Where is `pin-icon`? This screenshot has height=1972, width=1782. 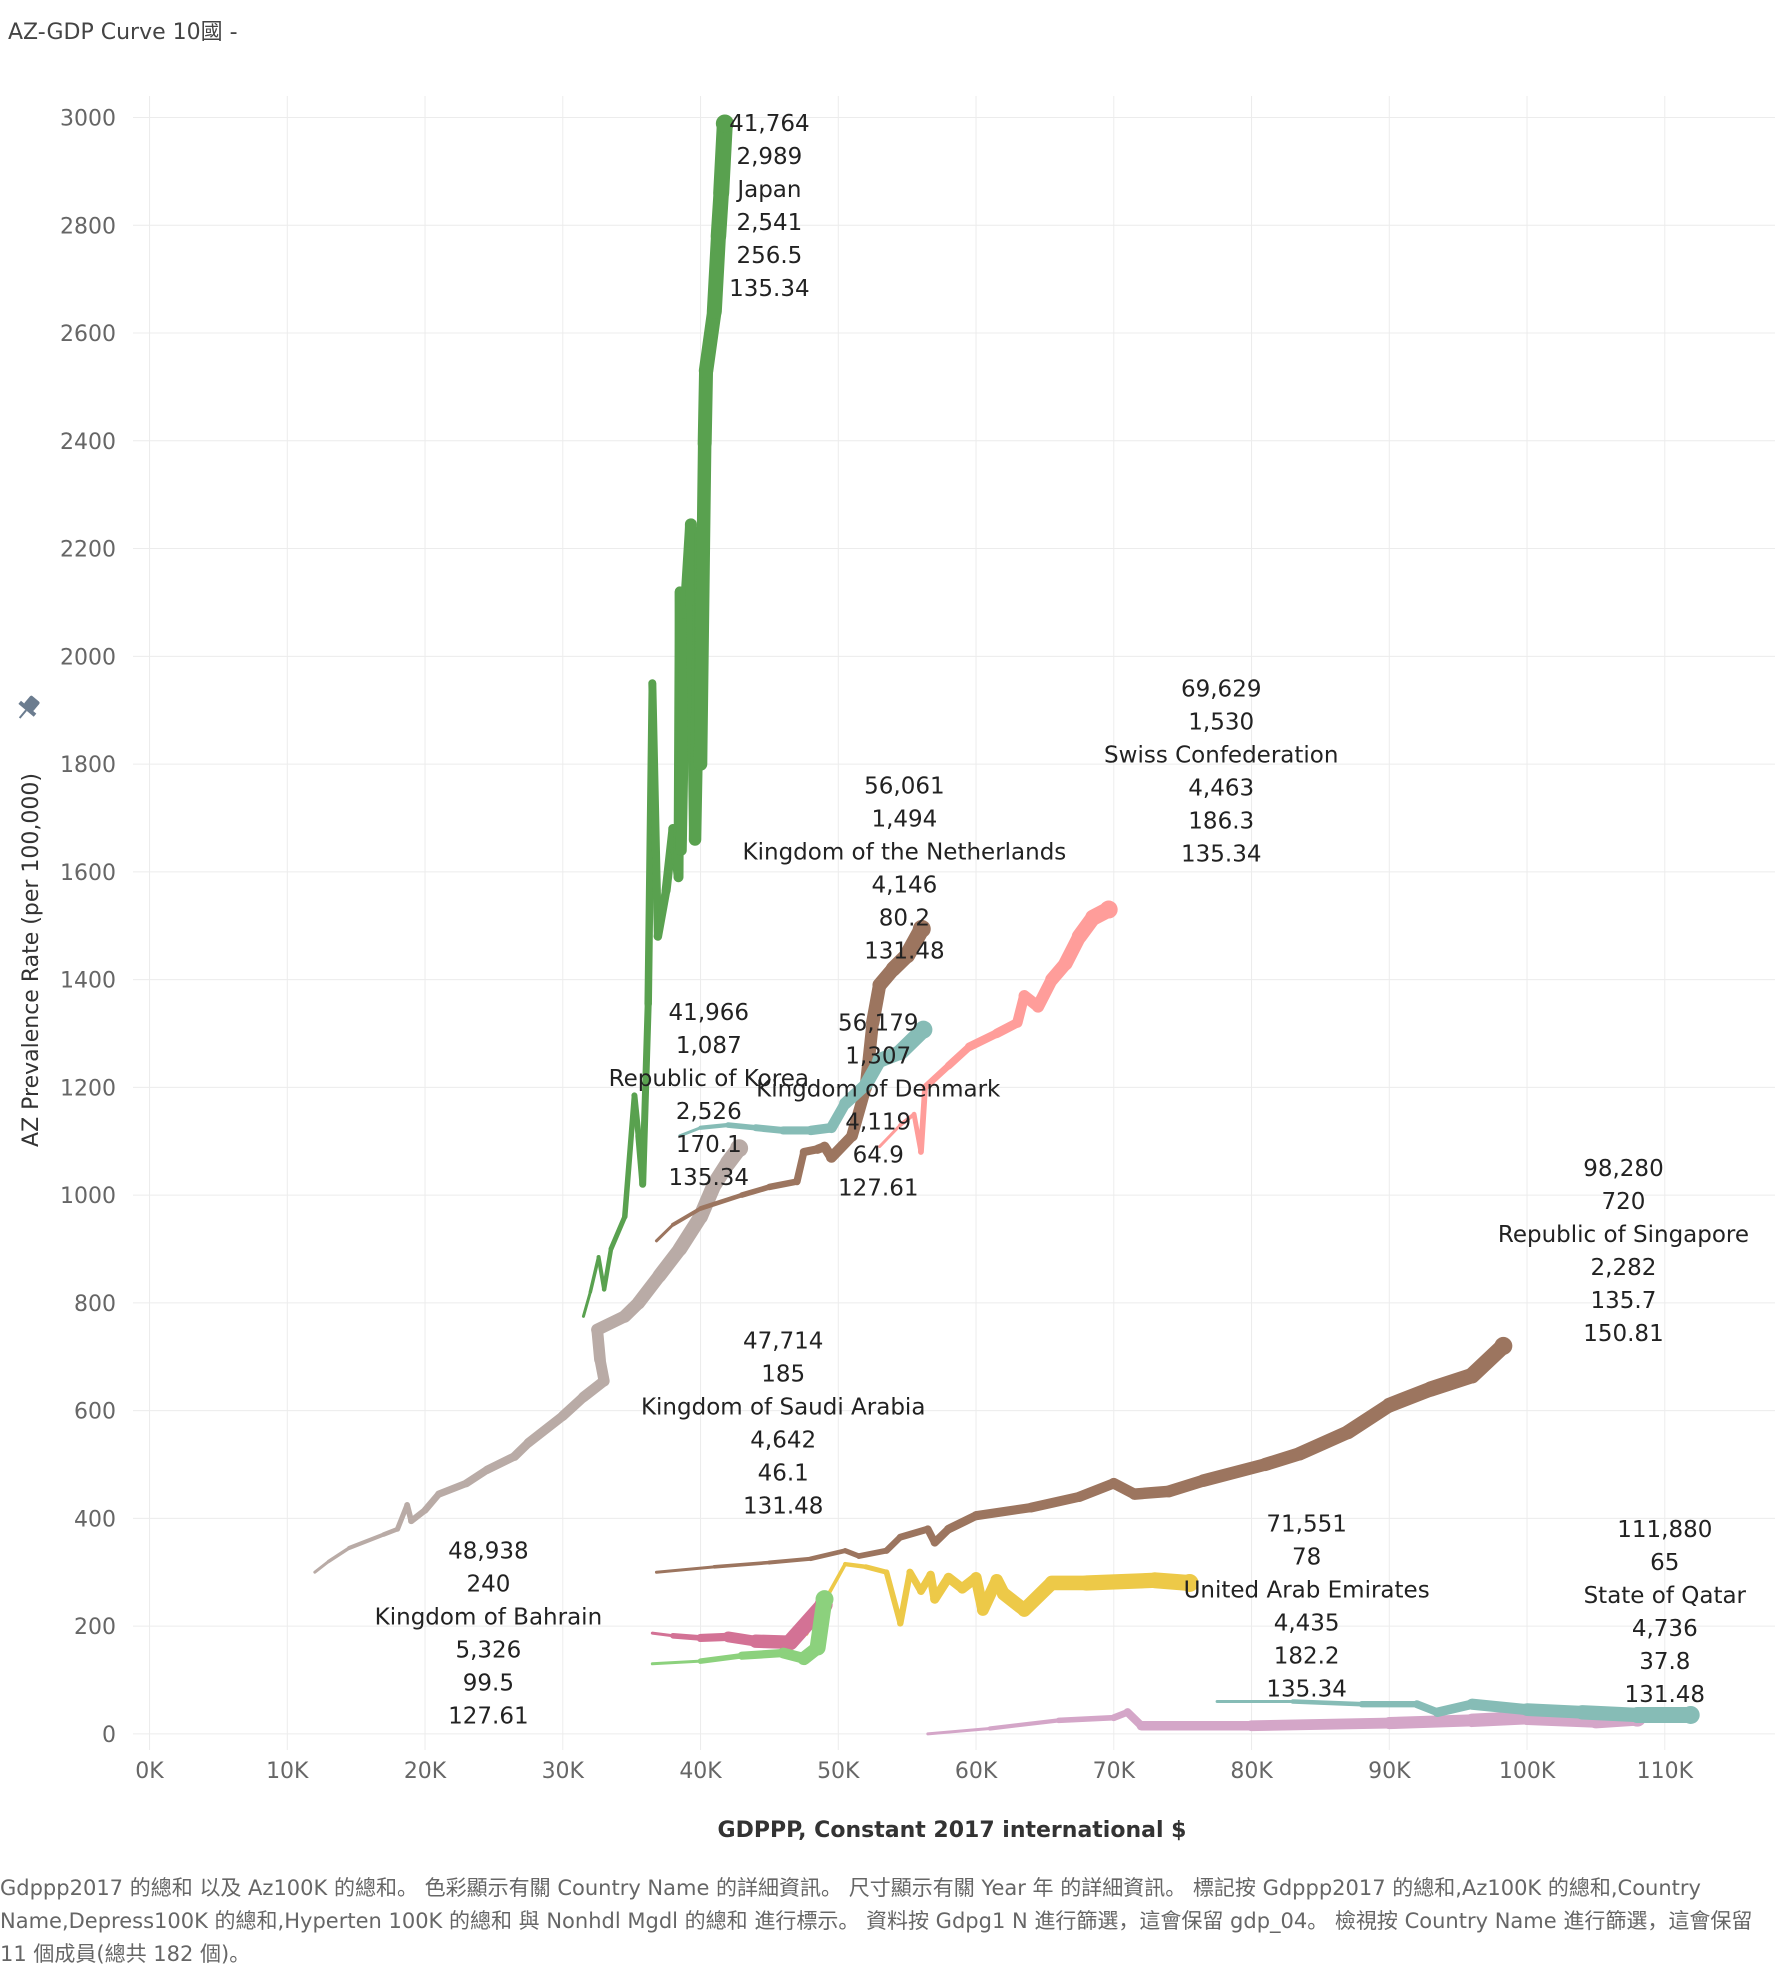 pin-icon is located at coordinates (27, 708).